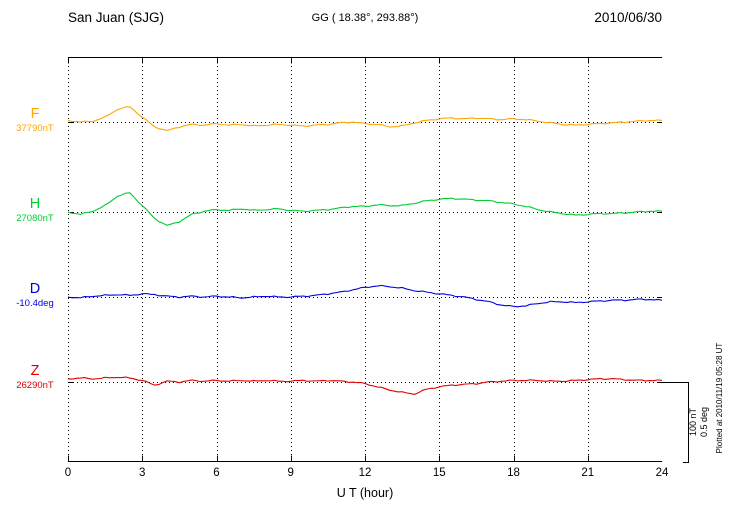 The image size is (730, 520). Describe the element at coordinates (588, 473) in the screenshot. I see `x-tick-label: 21` at that location.